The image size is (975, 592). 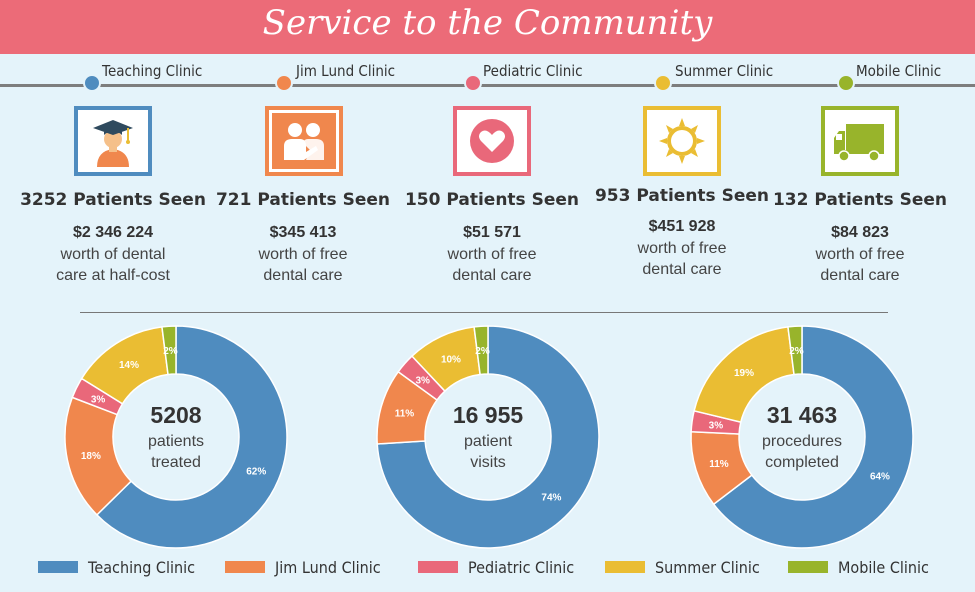 What do you see at coordinates (113, 265) in the screenshot?
I see `amount-description: worth of dental care at half-cost` at bounding box center [113, 265].